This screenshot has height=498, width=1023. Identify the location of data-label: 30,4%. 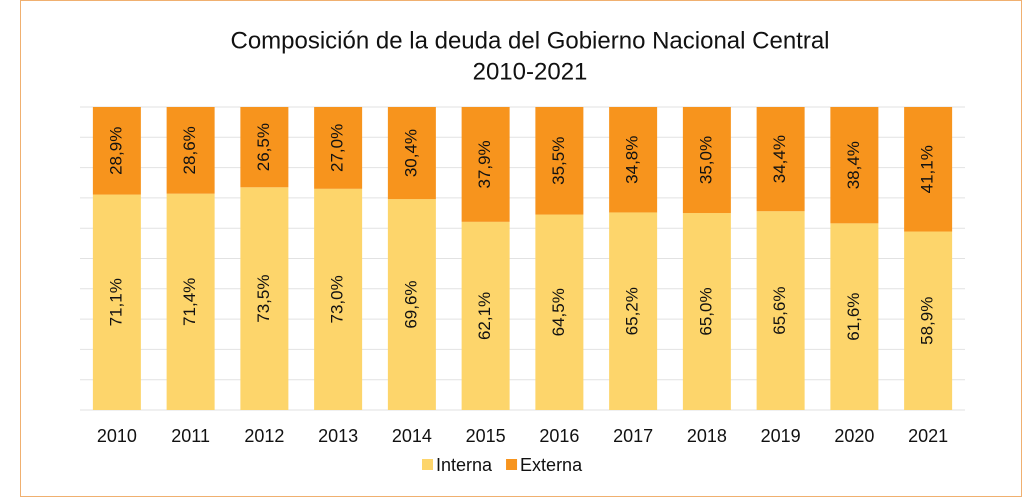
(410, 153).